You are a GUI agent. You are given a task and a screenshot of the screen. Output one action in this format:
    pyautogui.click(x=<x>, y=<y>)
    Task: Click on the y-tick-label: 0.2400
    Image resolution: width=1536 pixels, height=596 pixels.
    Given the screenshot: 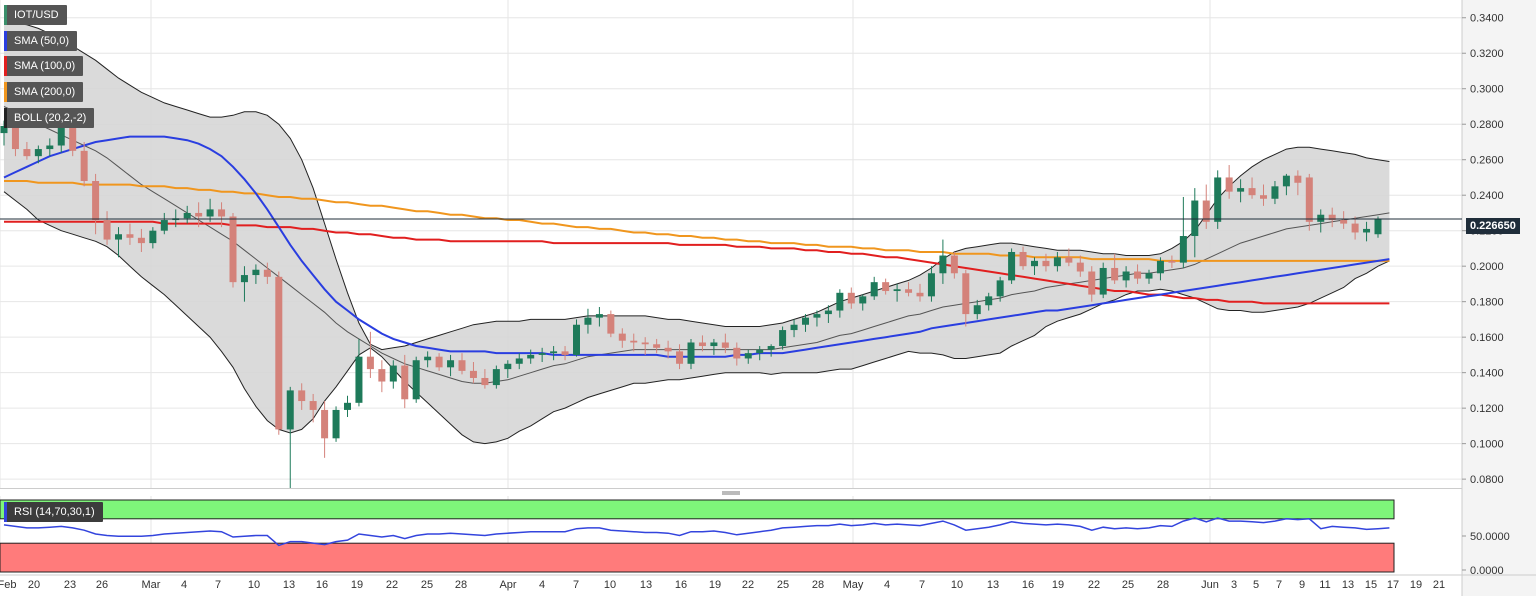 What is the action you would take?
    pyautogui.click(x=1487, y=196)
    